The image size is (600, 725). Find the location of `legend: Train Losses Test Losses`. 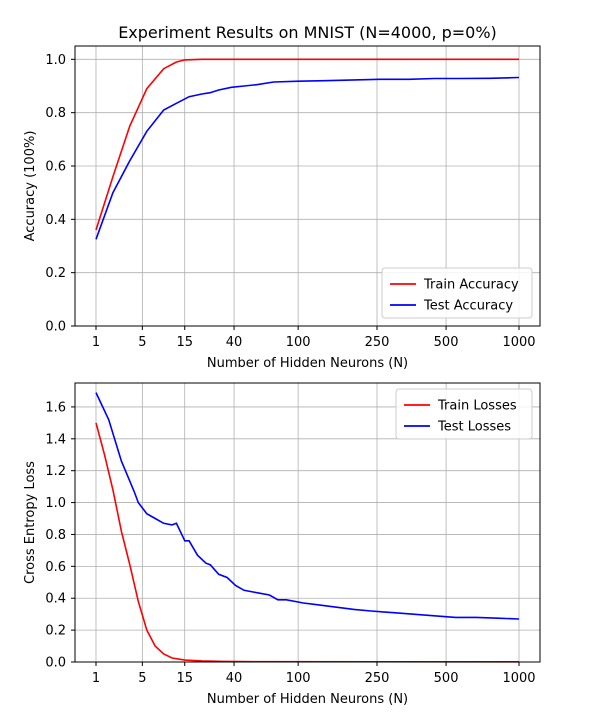

legend: Train Losses Test Losses is located at coordinates (464, 414).